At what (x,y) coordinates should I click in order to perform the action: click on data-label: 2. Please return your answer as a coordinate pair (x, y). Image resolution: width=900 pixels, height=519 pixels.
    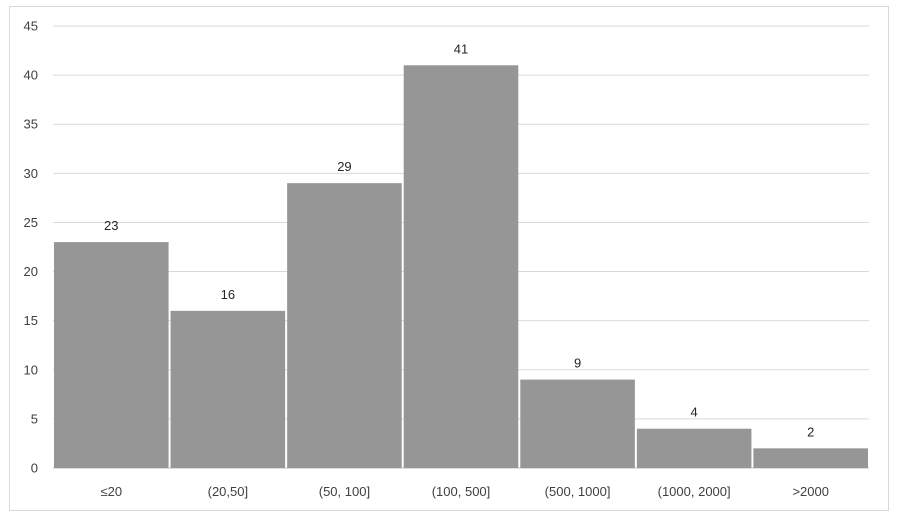
    Looking at the image, I should click on (810, 431).